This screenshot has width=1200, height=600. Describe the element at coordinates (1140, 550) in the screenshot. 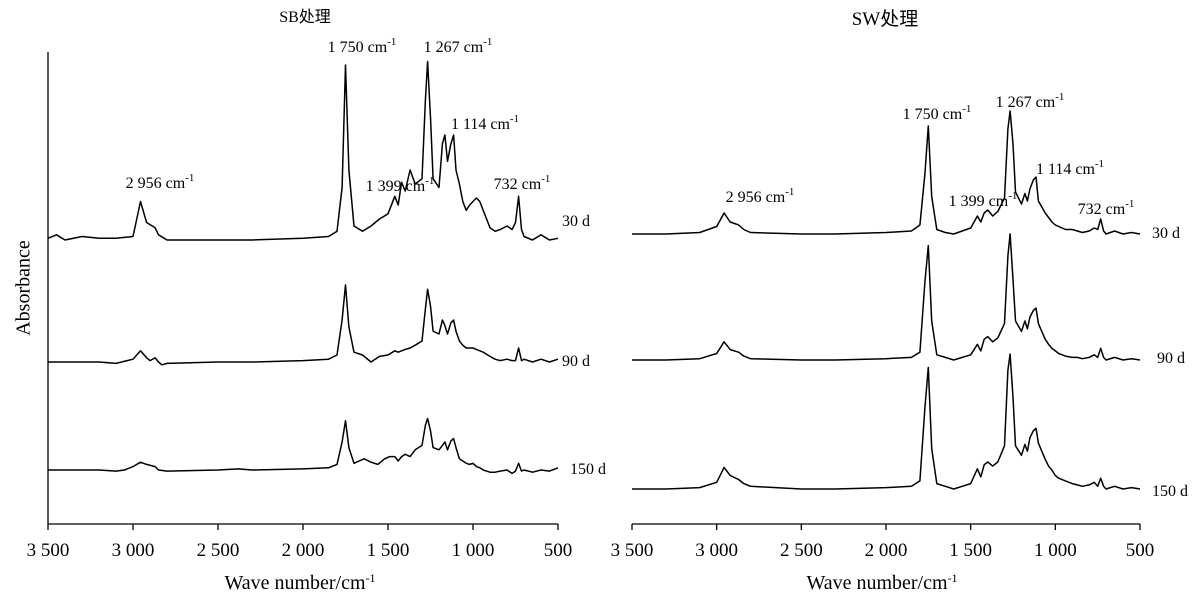

I see `sw-x-tick-label: 500` at that location.